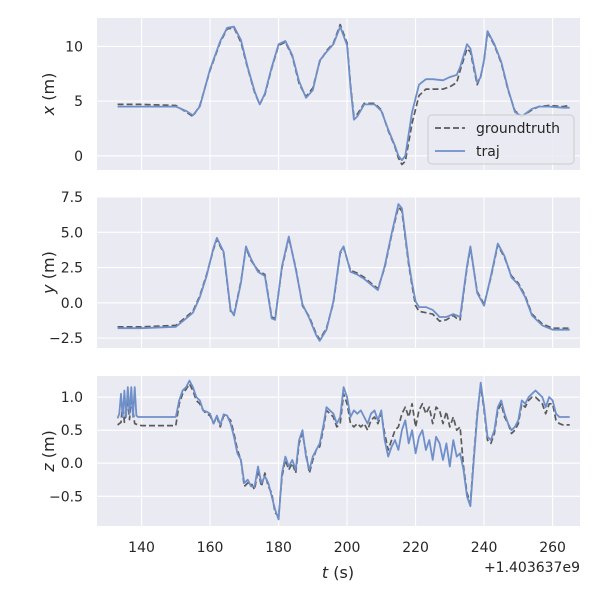  Describe the element at coordinates (72, 269) in the screenshot. I see `y-tick-label: 2.5` at that location.